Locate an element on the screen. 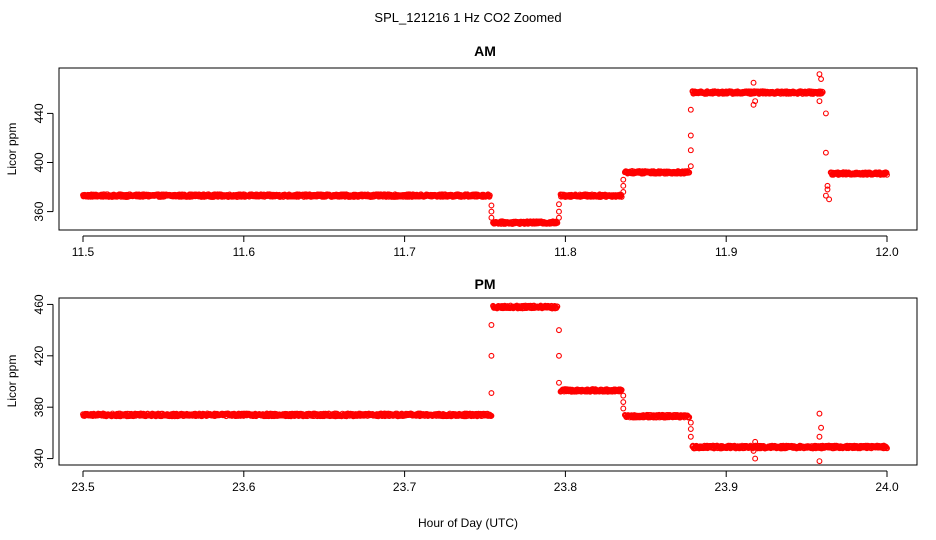 The image size is (936, 540). panel-pm-x-axis: 23.5 23.6 23.7 23.8 23.9 24.0 is located at coordinates (485, 482).